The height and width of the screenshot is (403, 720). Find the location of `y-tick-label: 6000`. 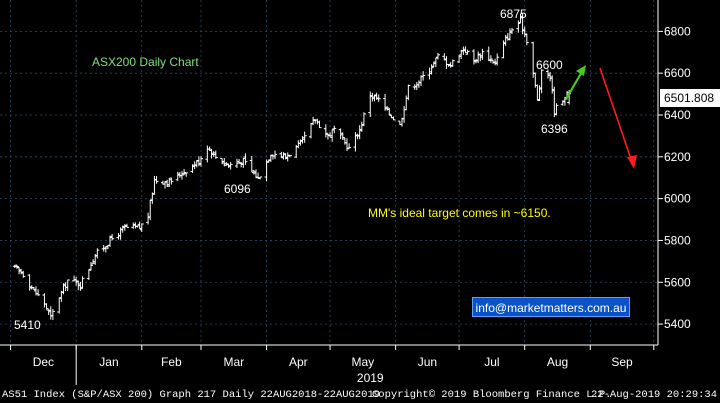

y-tick-label: 6000 is located at coordinates (677, 199).